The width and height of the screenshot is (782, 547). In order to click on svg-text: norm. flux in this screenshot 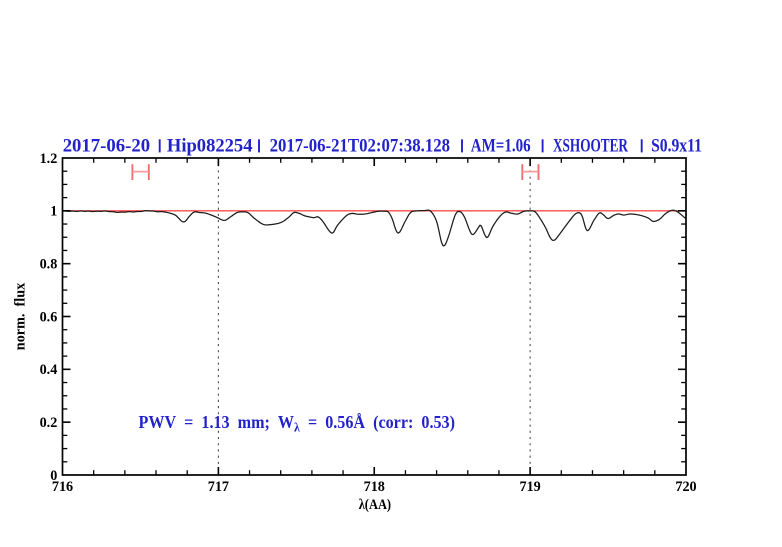, I will do `click(21, 316)`.